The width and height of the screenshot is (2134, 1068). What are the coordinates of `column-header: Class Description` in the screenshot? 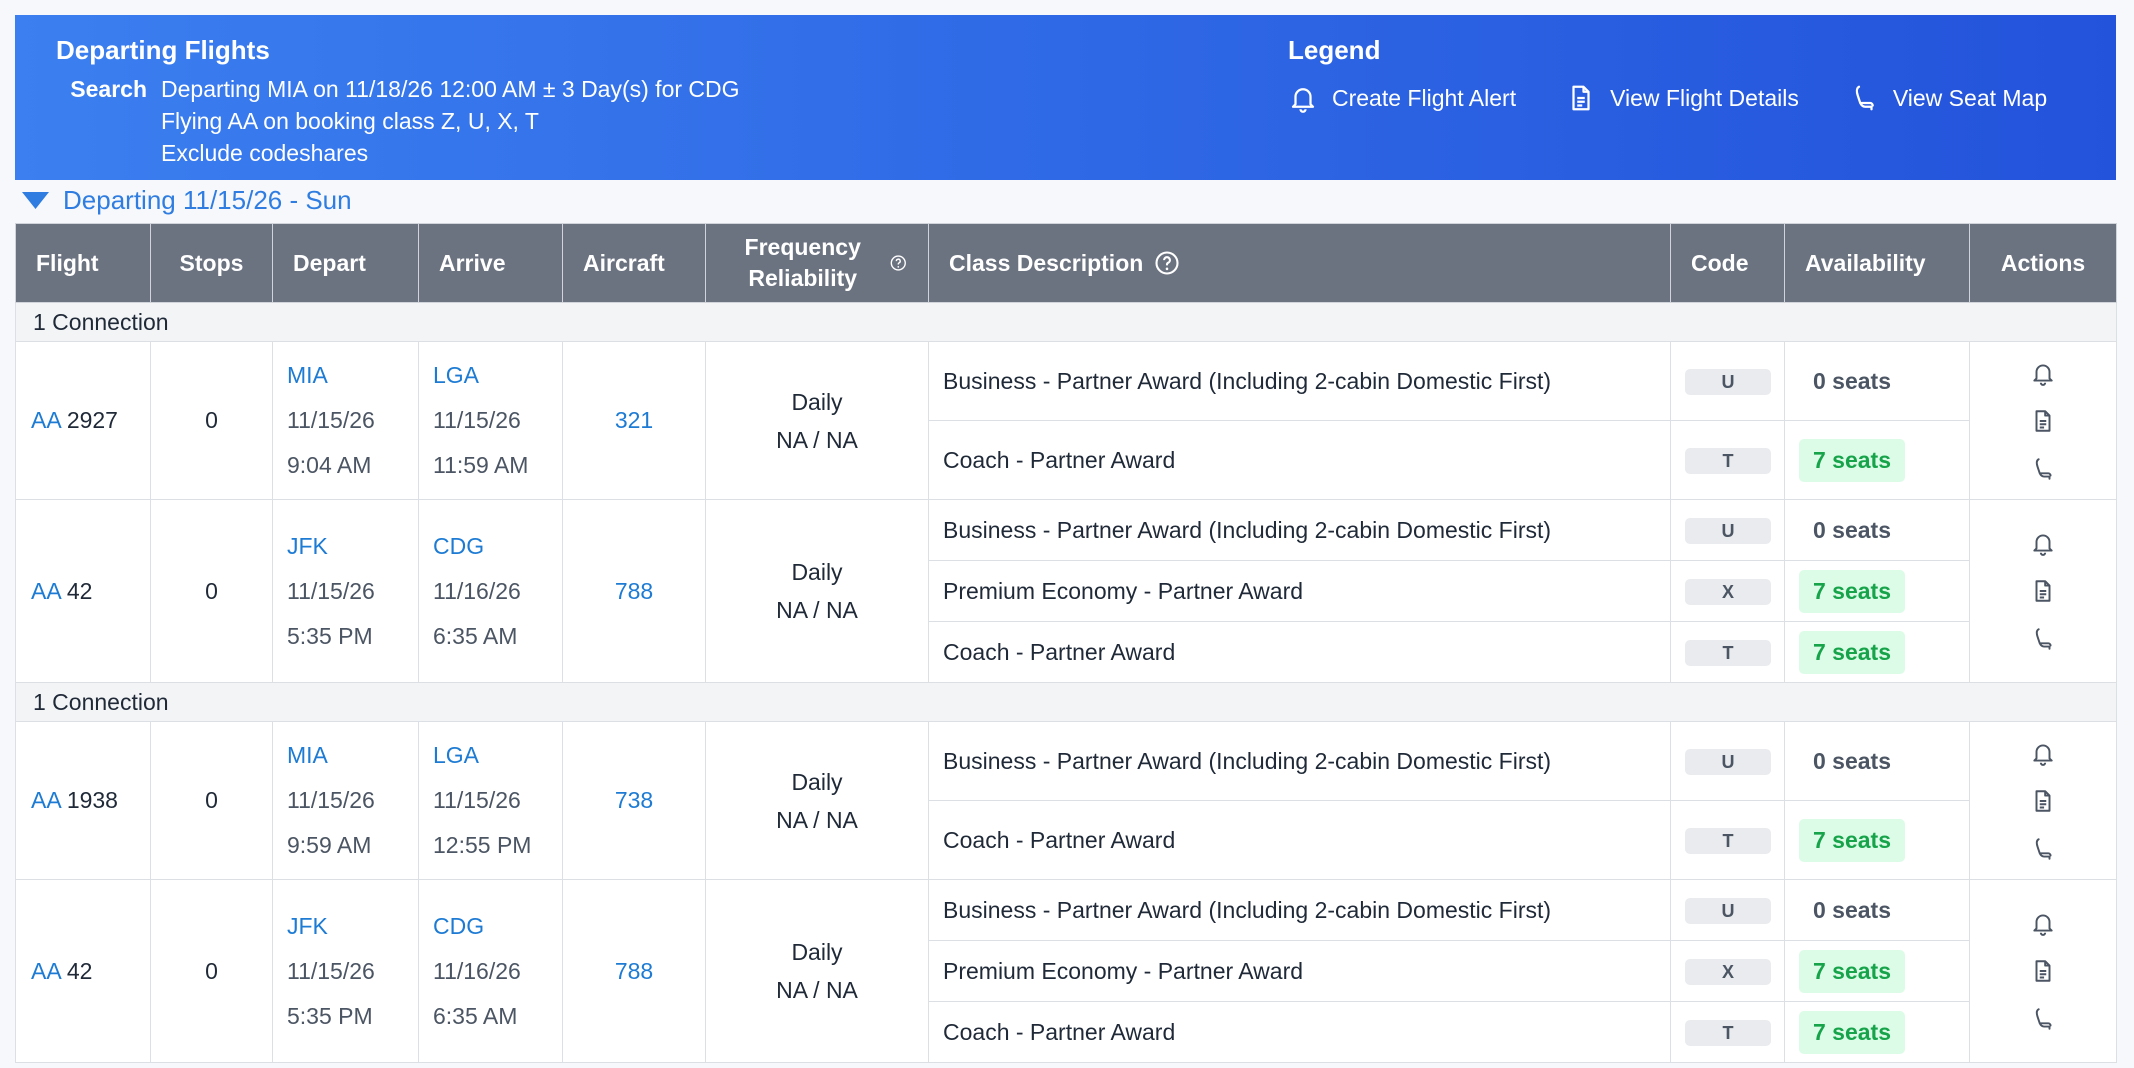 It's located at (1299, 263).